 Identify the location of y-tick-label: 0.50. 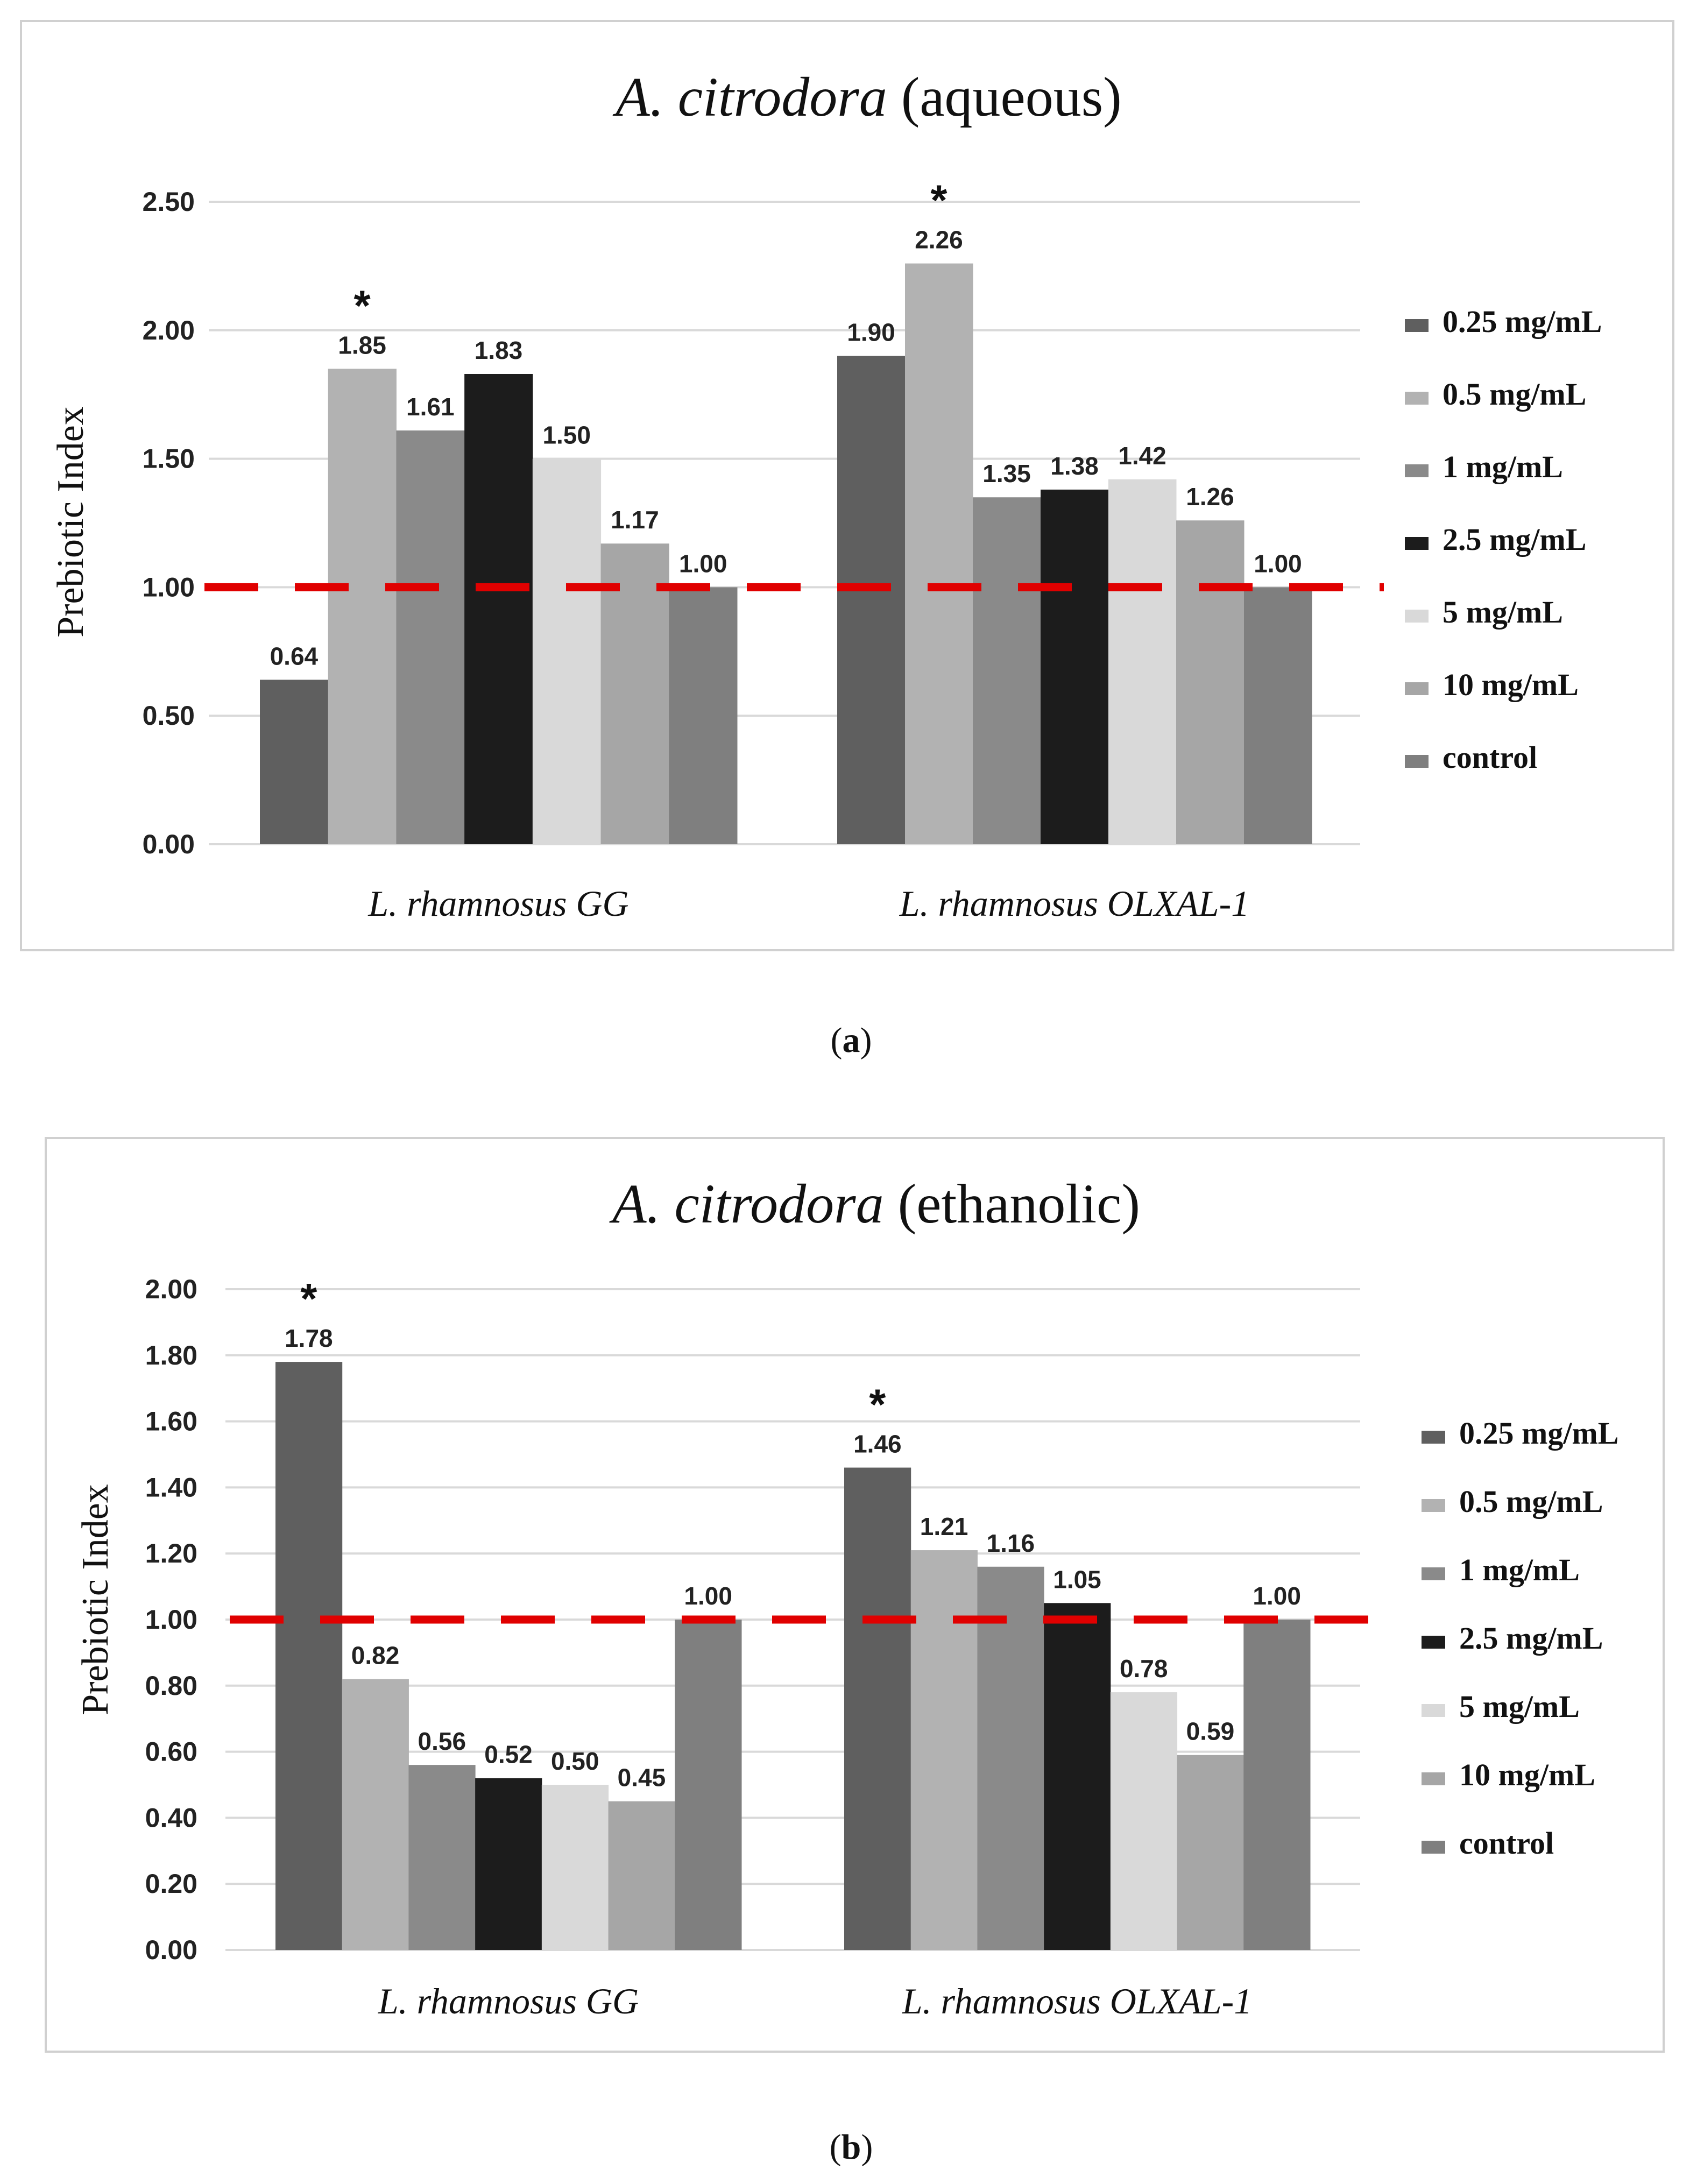
(169, 716).